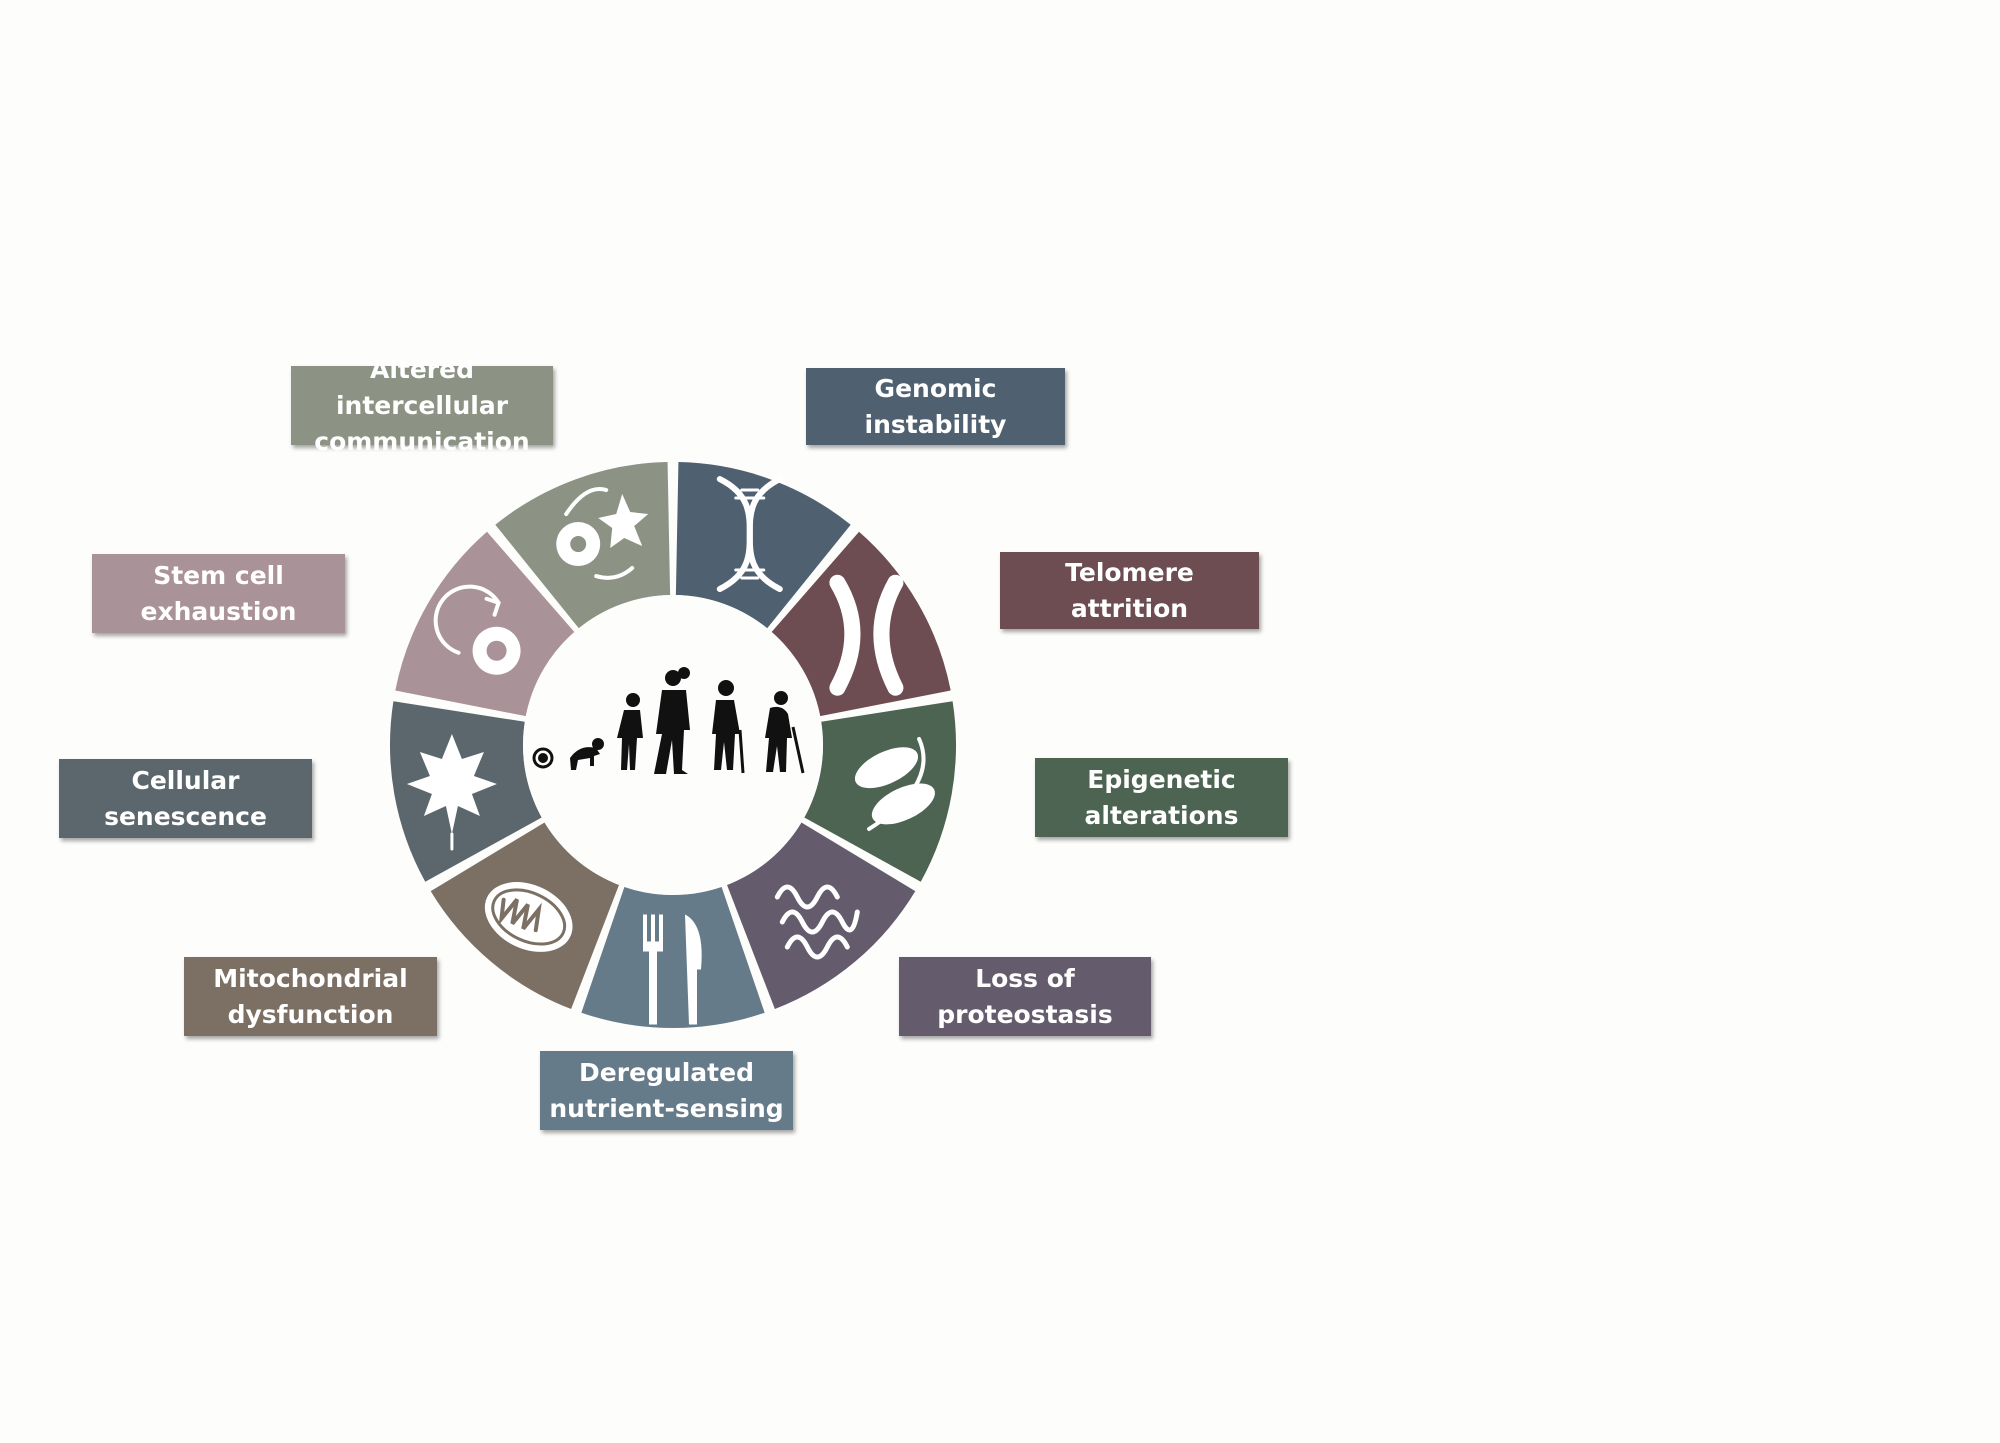 The height and width of the screenshot is (1443, 2000). I want to click on label-altered-intercellular-communication: Altered intercellular communication, so click(422, 405).